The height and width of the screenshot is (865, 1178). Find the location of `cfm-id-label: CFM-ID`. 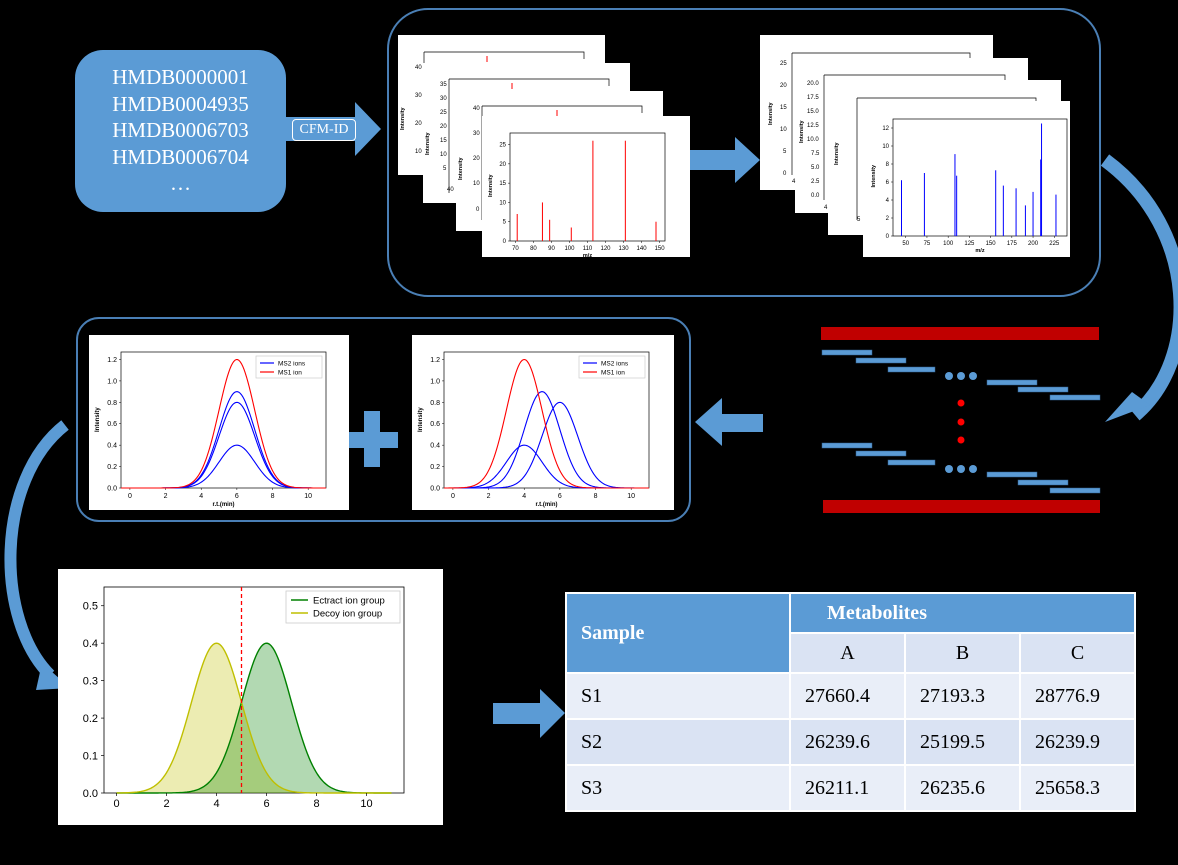

cfm-id-label: CFM-ID is located at coordinates (324, 130).